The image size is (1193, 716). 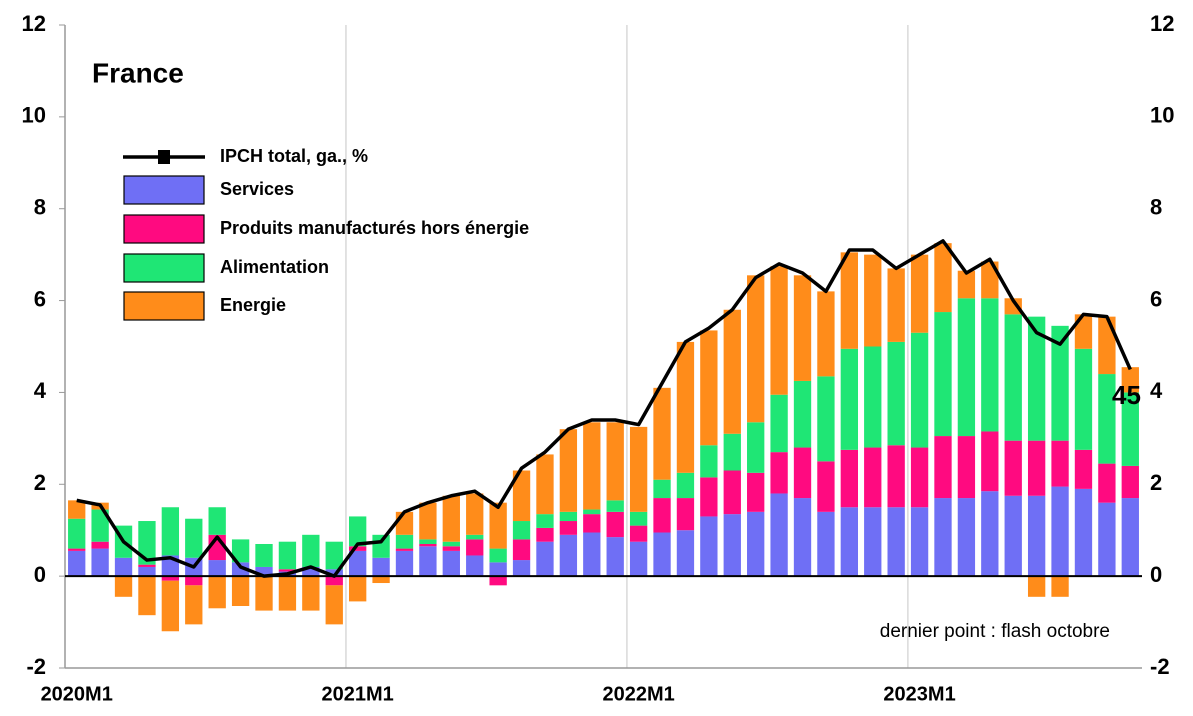 I want to click on legend-label: IPCH total, ga., %, so click(x=294, y=156).